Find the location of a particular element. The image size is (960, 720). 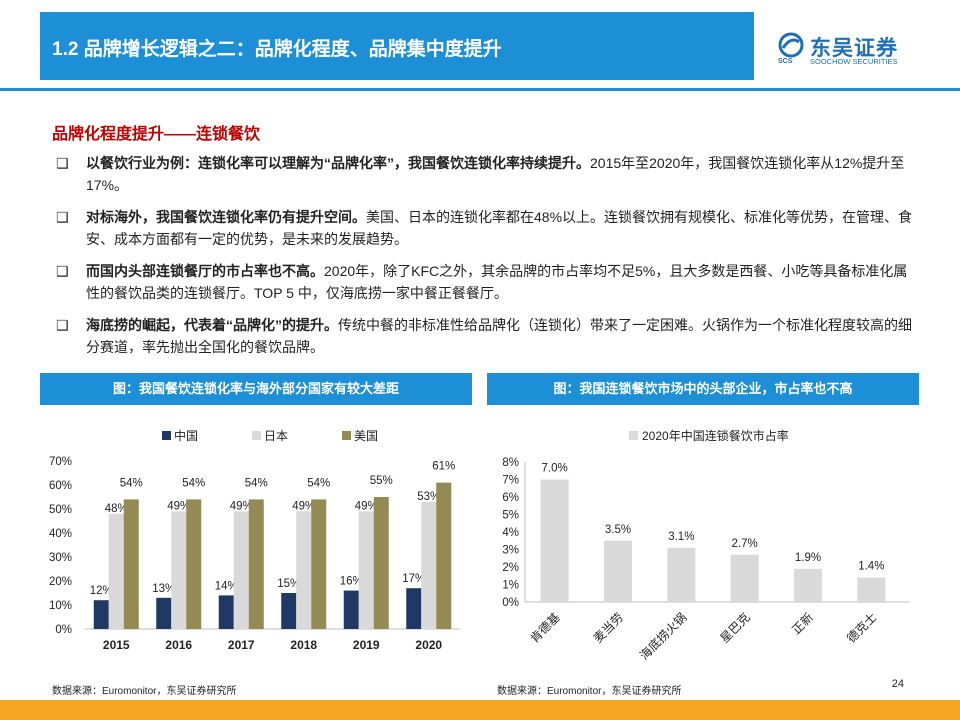

page-number: 24 is located at coordinates (897, 684).